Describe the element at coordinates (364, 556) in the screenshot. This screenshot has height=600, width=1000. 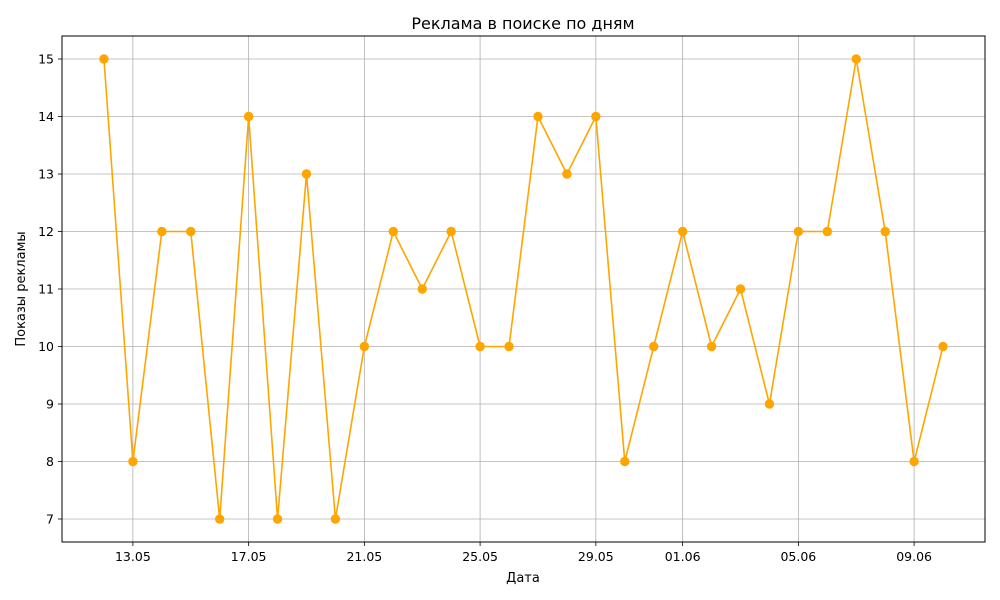
I see `x-tick-label: 21.05` at that location.